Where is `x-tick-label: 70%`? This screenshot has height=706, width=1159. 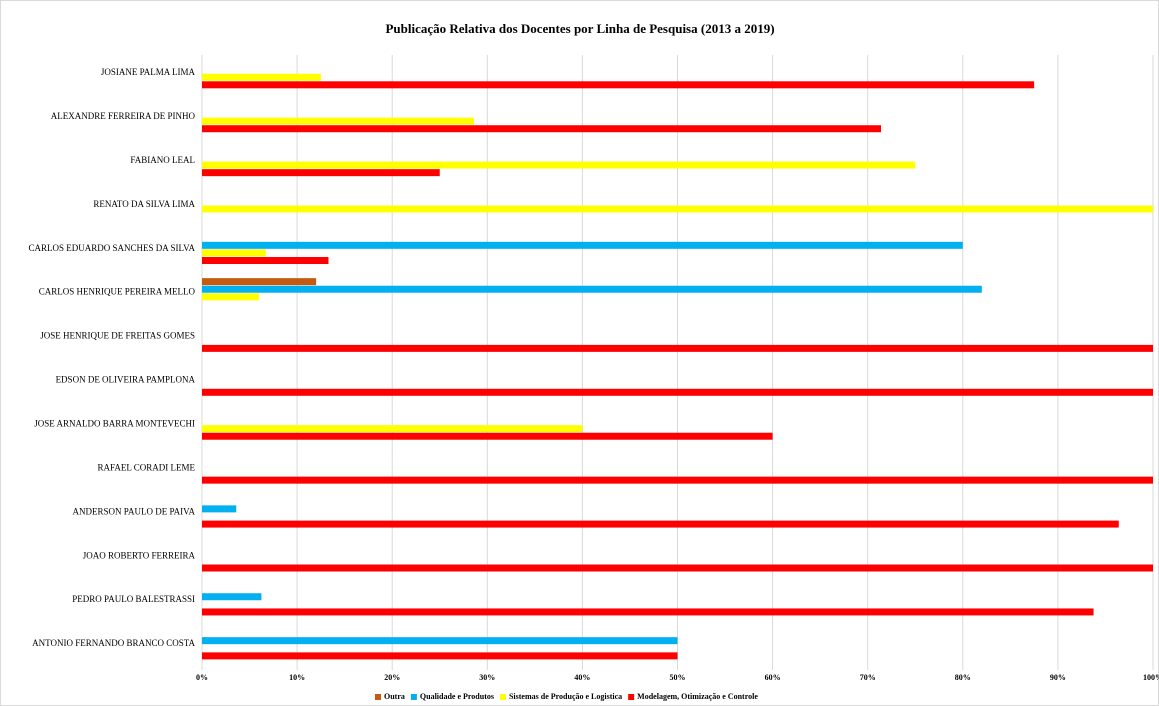 x-tick-label: 70% is located at coordinates (868, 677).